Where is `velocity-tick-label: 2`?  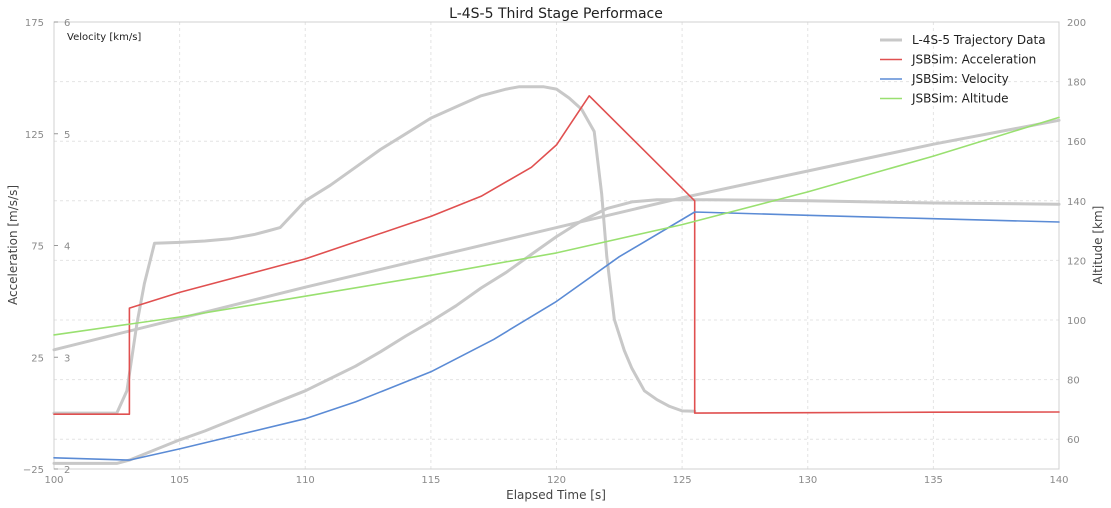
velocity-tick-label: 2 is located at coordinates (67, 470).